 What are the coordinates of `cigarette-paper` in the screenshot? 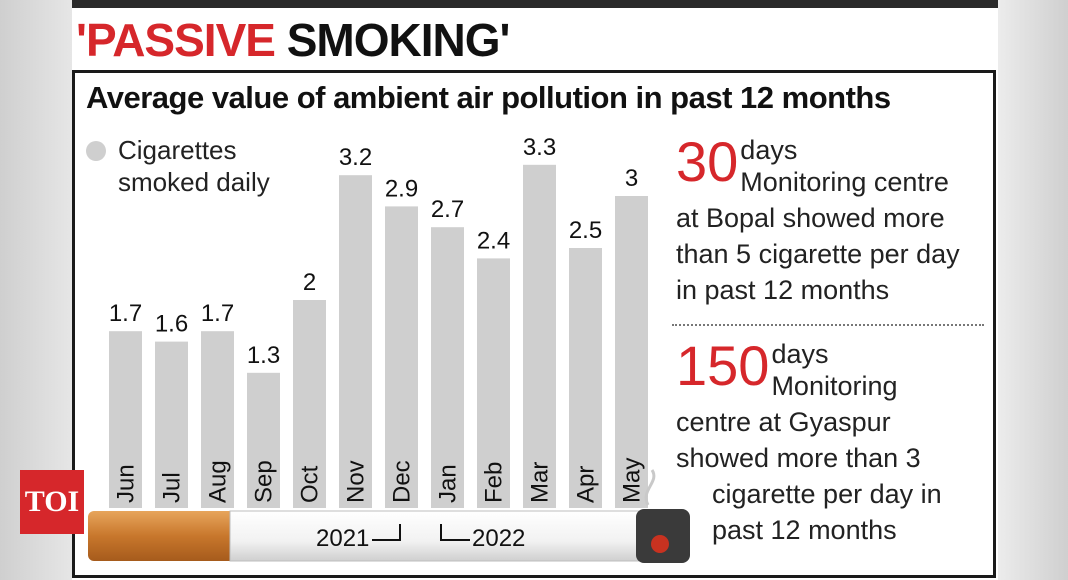 It's located at (436, 536).